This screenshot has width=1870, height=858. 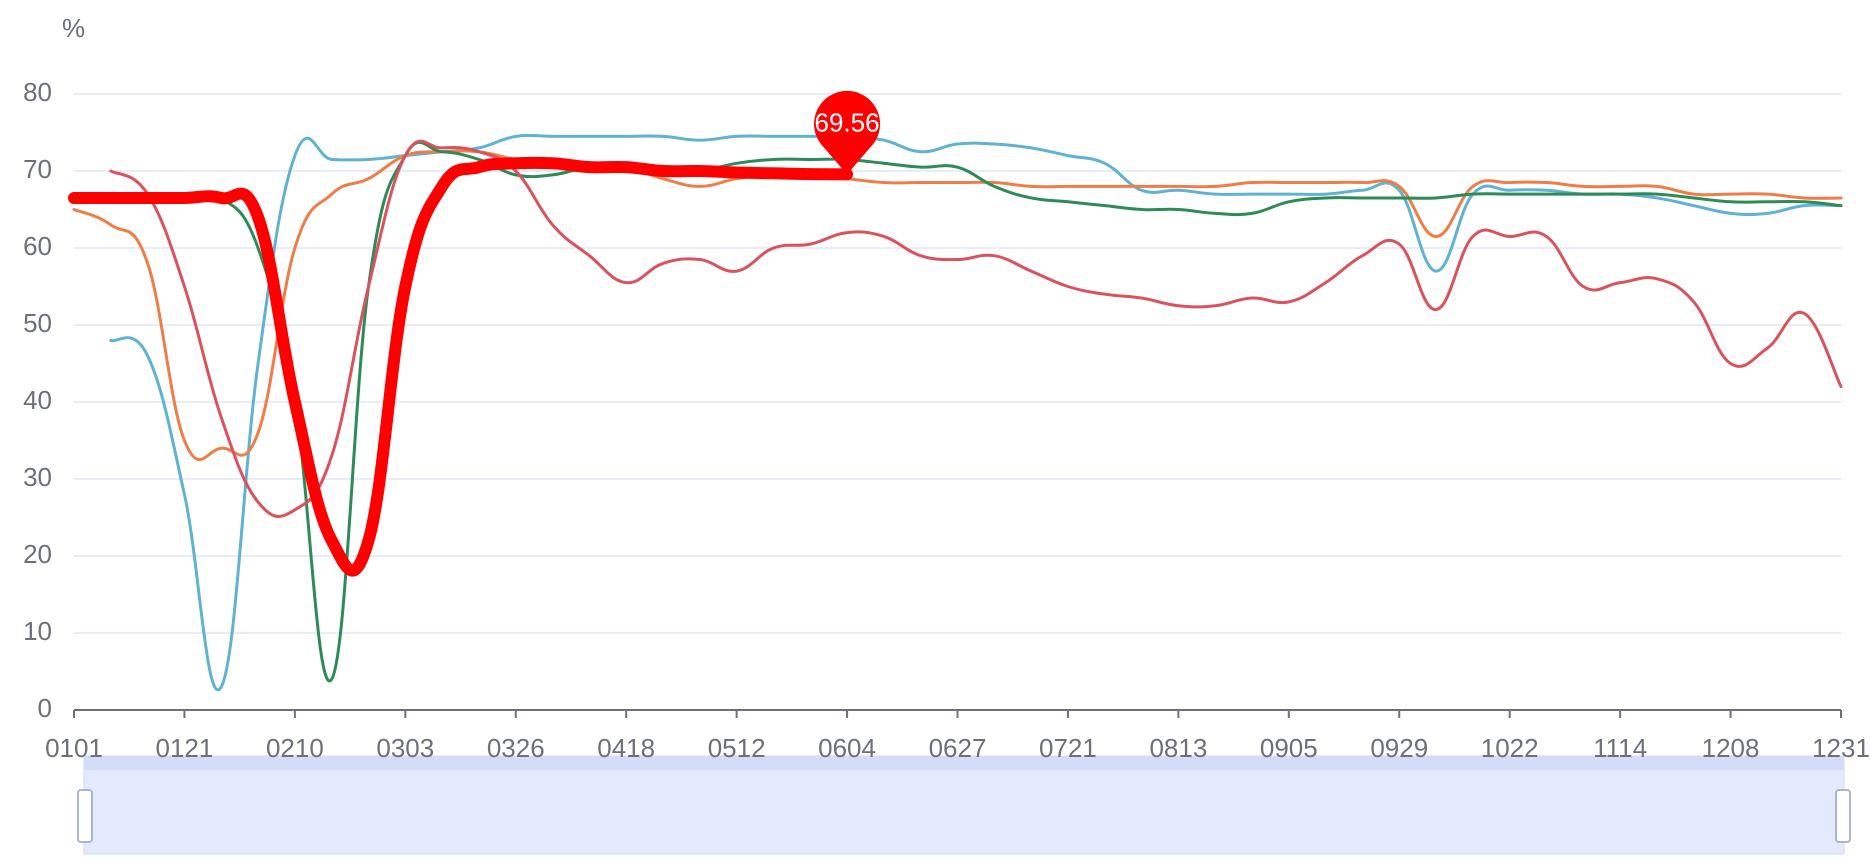 I want to click on x-tick-label: 0721, so click(x=1068, y=748).